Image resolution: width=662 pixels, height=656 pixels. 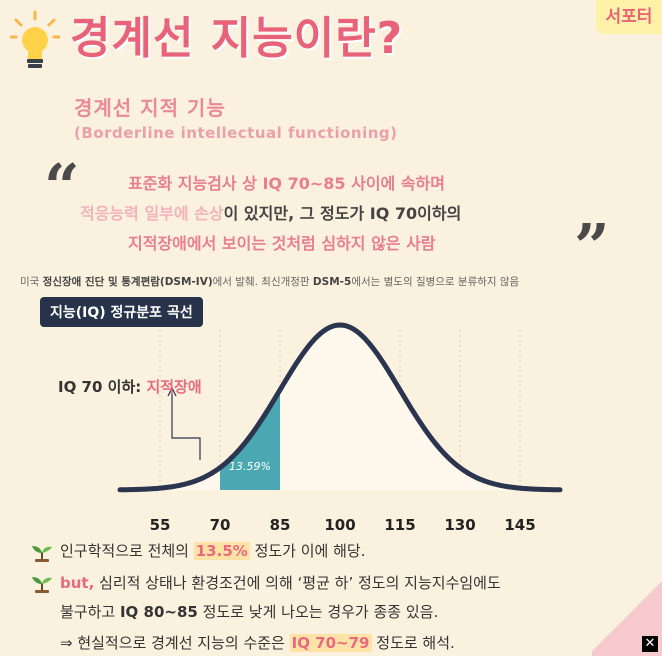 I want to click on bullet-1-text-b: 정도가 이에 해당., so click(x=307, y=551).